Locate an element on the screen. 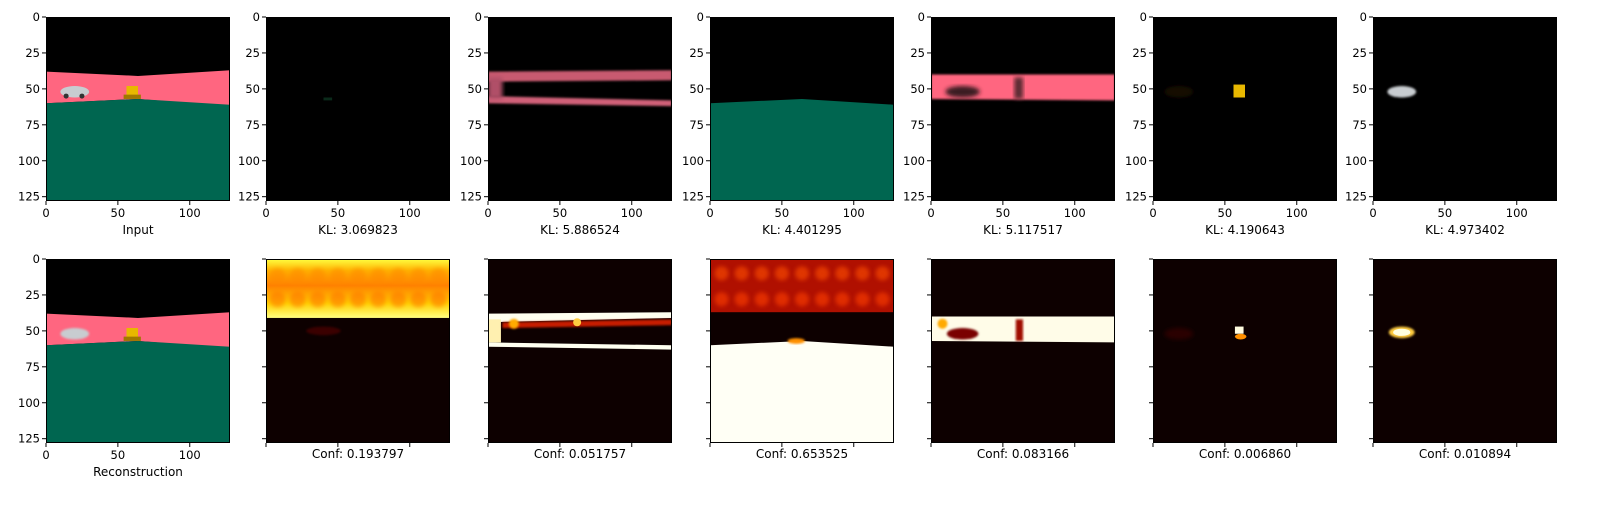 The width and height of the screenshot is (1609, 509). panel-confidence-1: Conf: 0.193797 is located at coordinates (356, 359).